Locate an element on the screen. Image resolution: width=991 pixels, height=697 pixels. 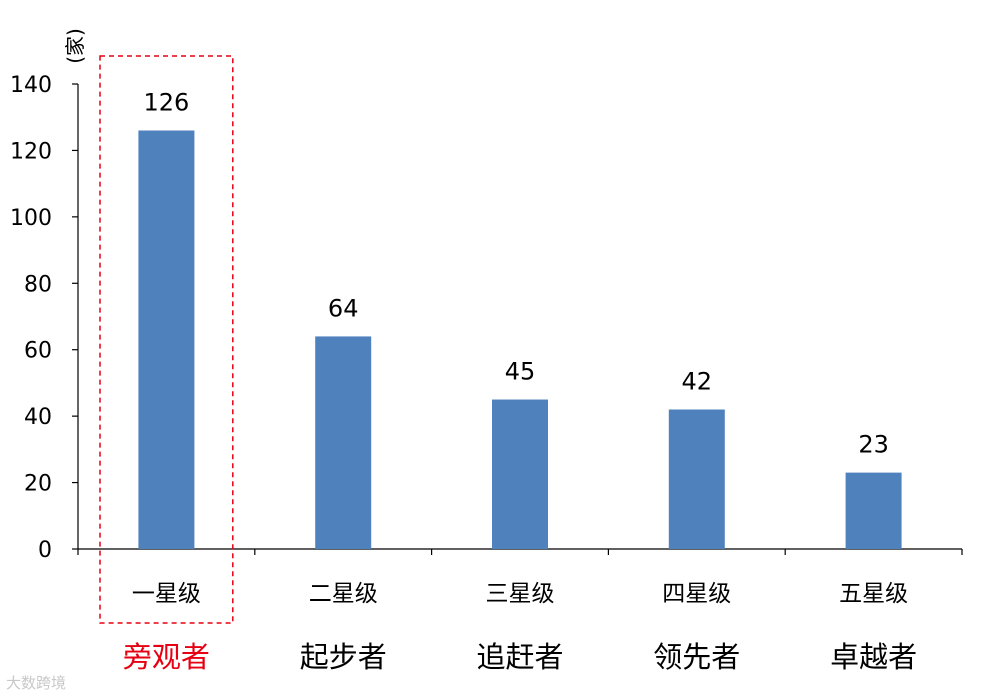
highlight-box is located at coordinates (166, 339).